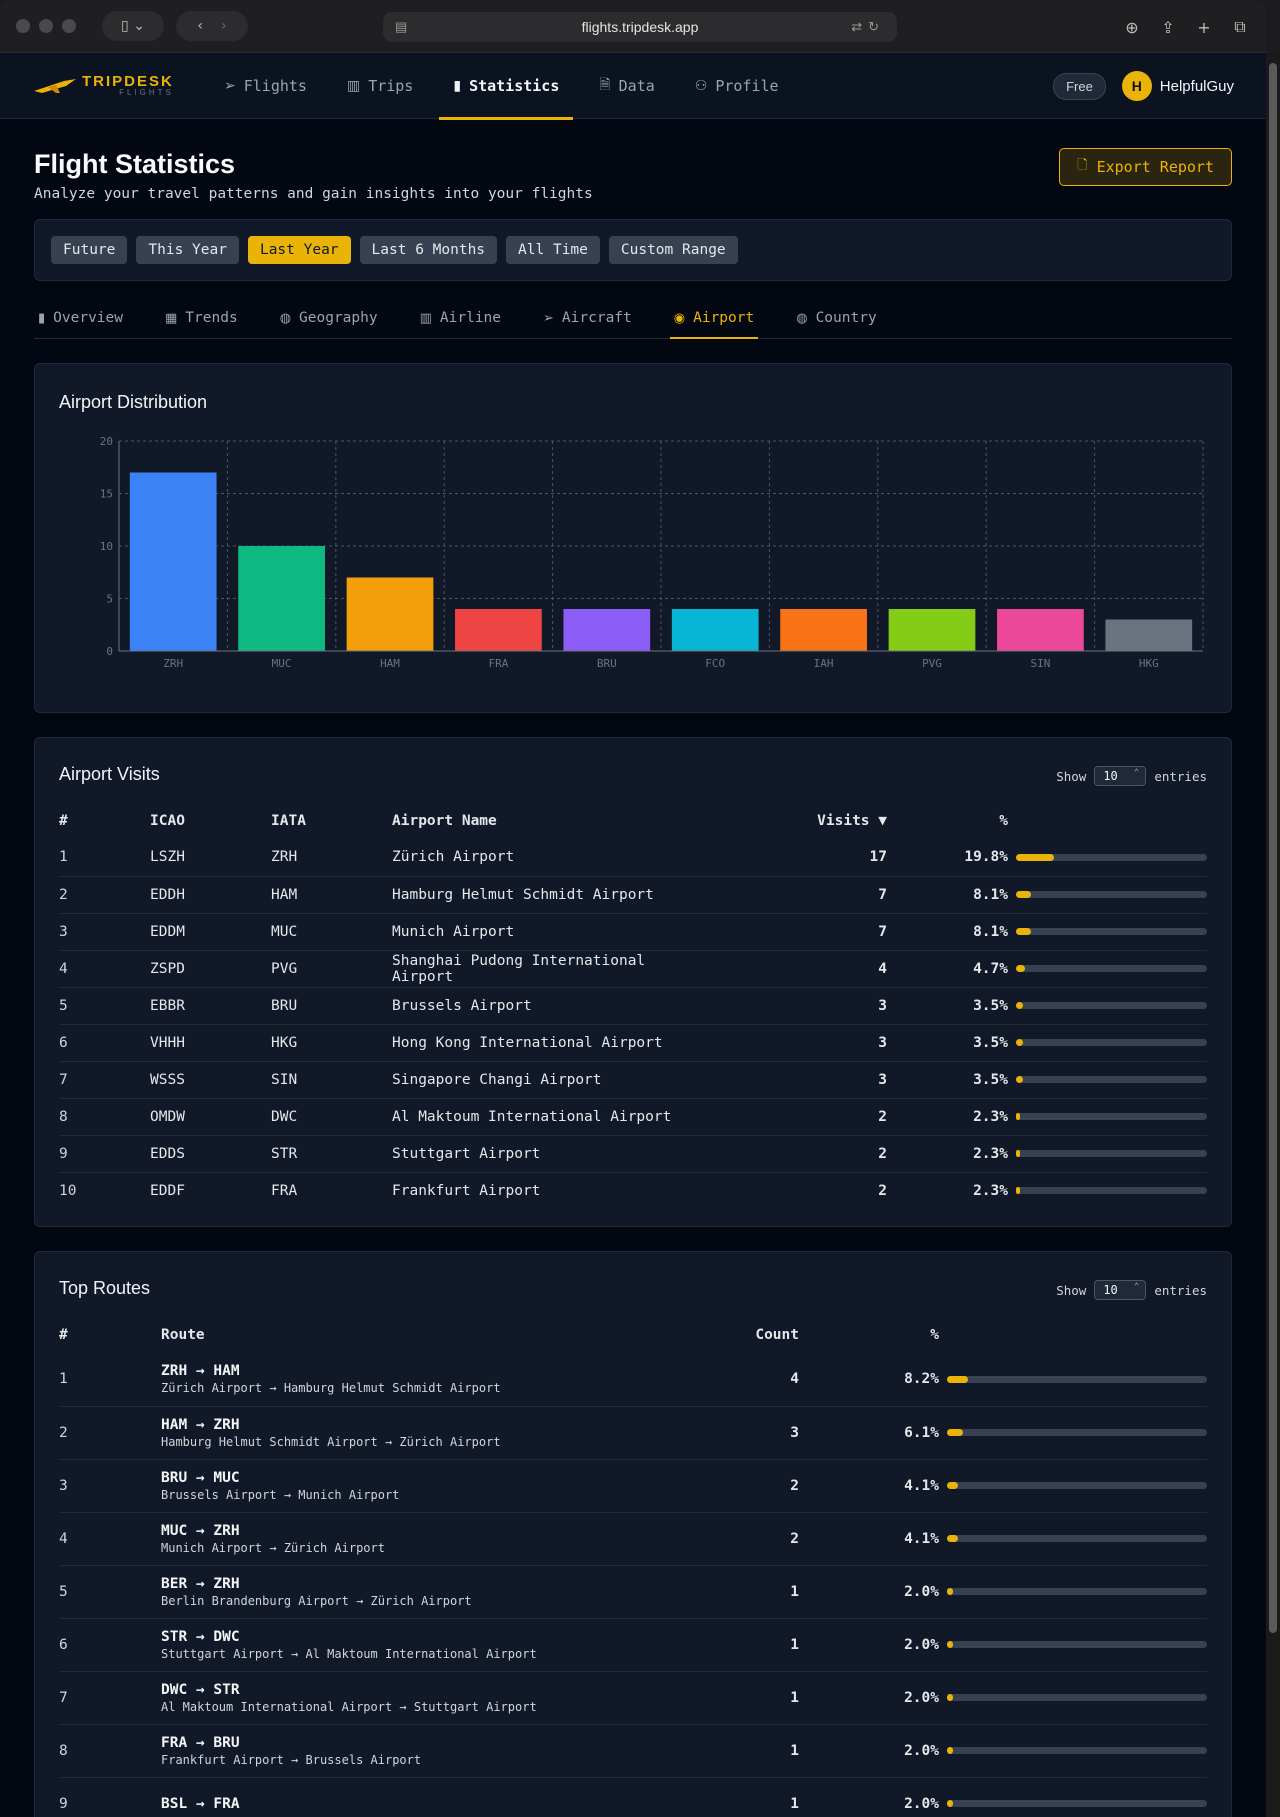  What do you see at coordinates (553, 250) in the screenshot?
I see `filter-chip: All Time` at bounding box center [553, 250].